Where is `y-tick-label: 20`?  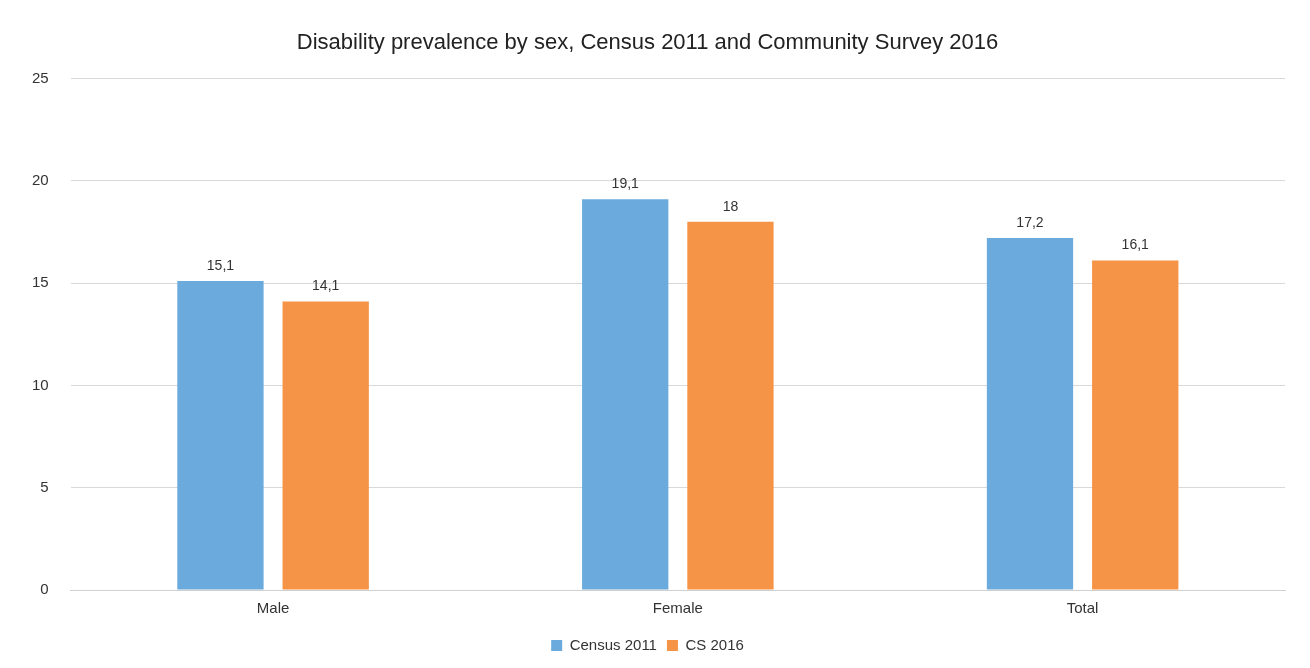
y-tick-label: 20 is located at coordinates (40, 179).